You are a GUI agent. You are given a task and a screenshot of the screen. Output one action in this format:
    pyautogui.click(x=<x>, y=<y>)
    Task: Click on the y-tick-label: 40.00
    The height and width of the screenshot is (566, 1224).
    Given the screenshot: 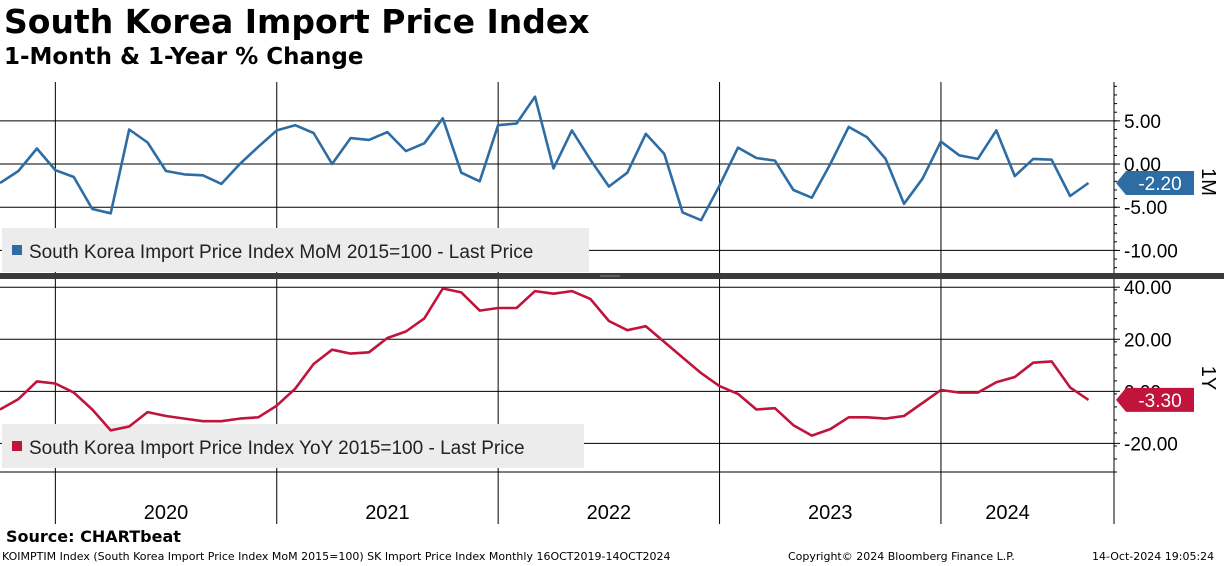 What is the action you would take?
    pyautogui.click(x=1148, y=288)
    